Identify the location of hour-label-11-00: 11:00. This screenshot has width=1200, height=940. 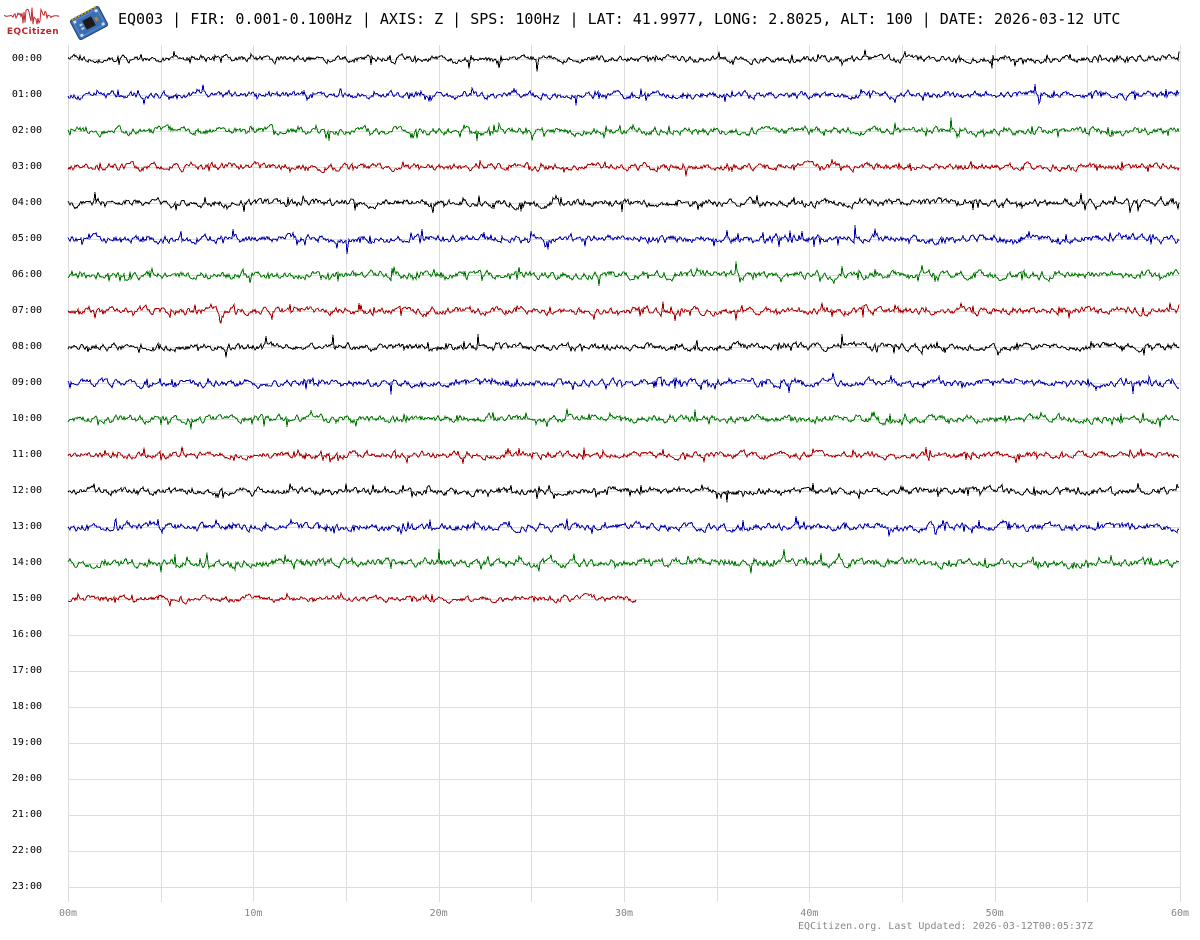
(26, 454).